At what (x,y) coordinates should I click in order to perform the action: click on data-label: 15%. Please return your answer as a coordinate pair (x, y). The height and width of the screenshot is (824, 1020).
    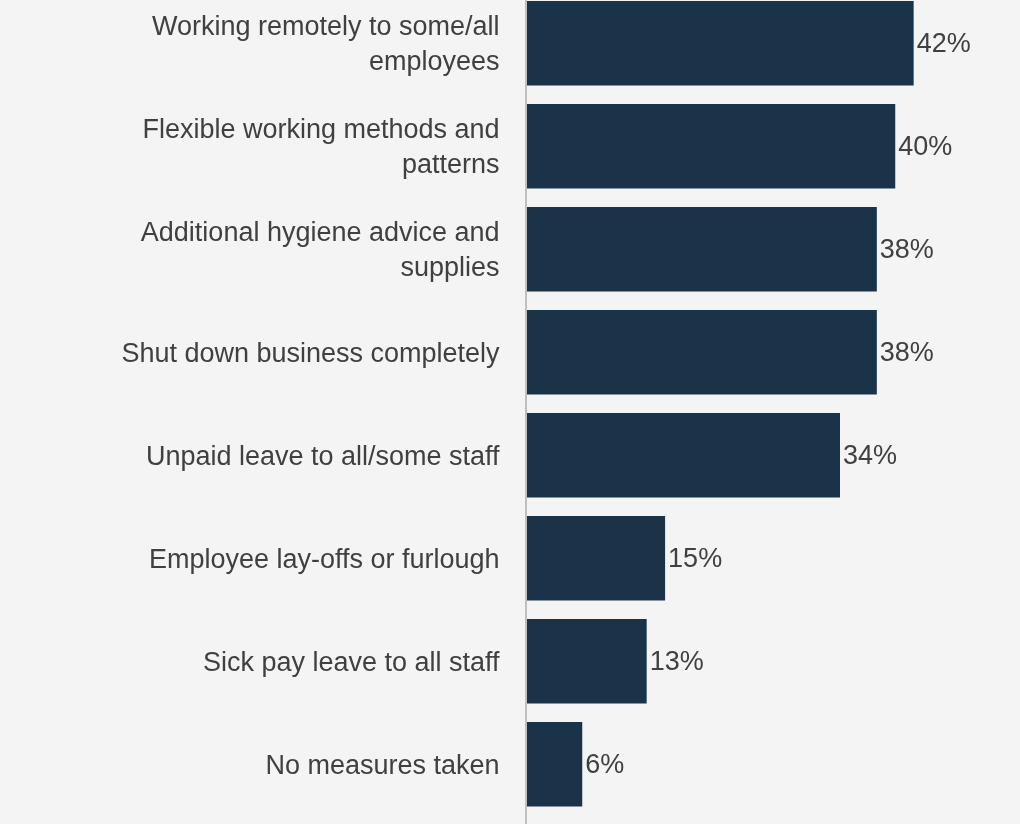
    Looking at the image, I should click on (695, 558).